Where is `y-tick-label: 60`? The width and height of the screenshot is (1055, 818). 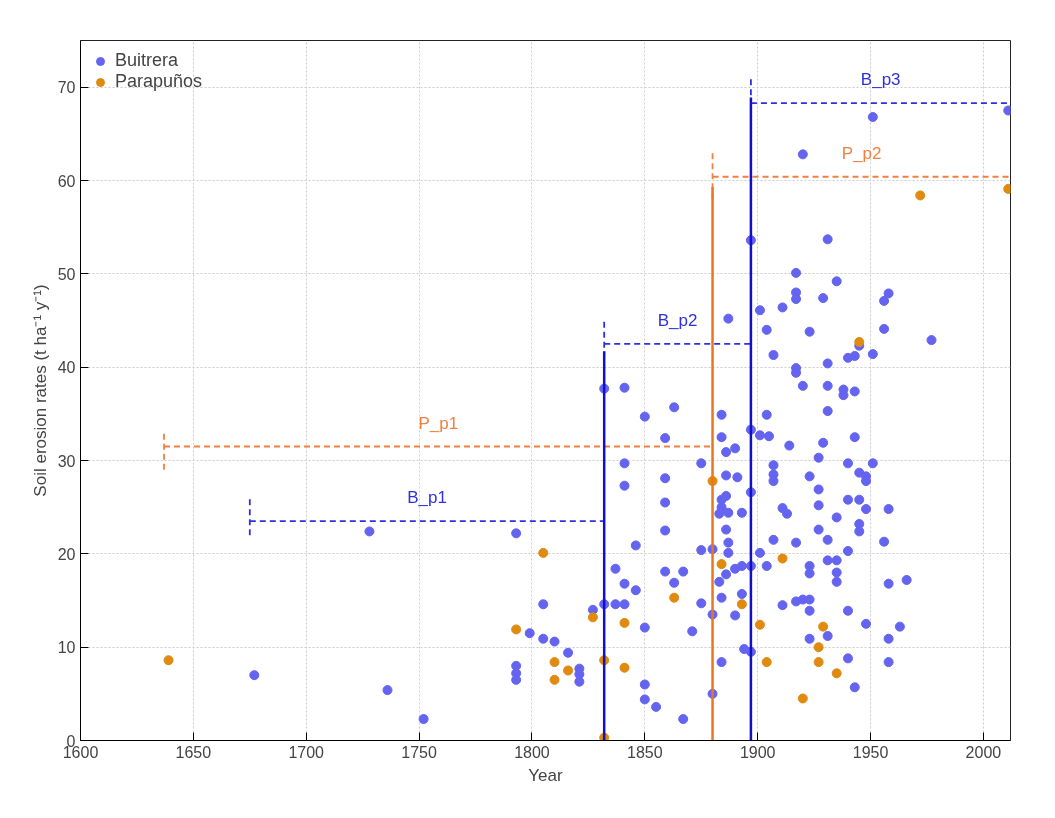 y-tick-label: 60 is located at coordinates (66, 181).